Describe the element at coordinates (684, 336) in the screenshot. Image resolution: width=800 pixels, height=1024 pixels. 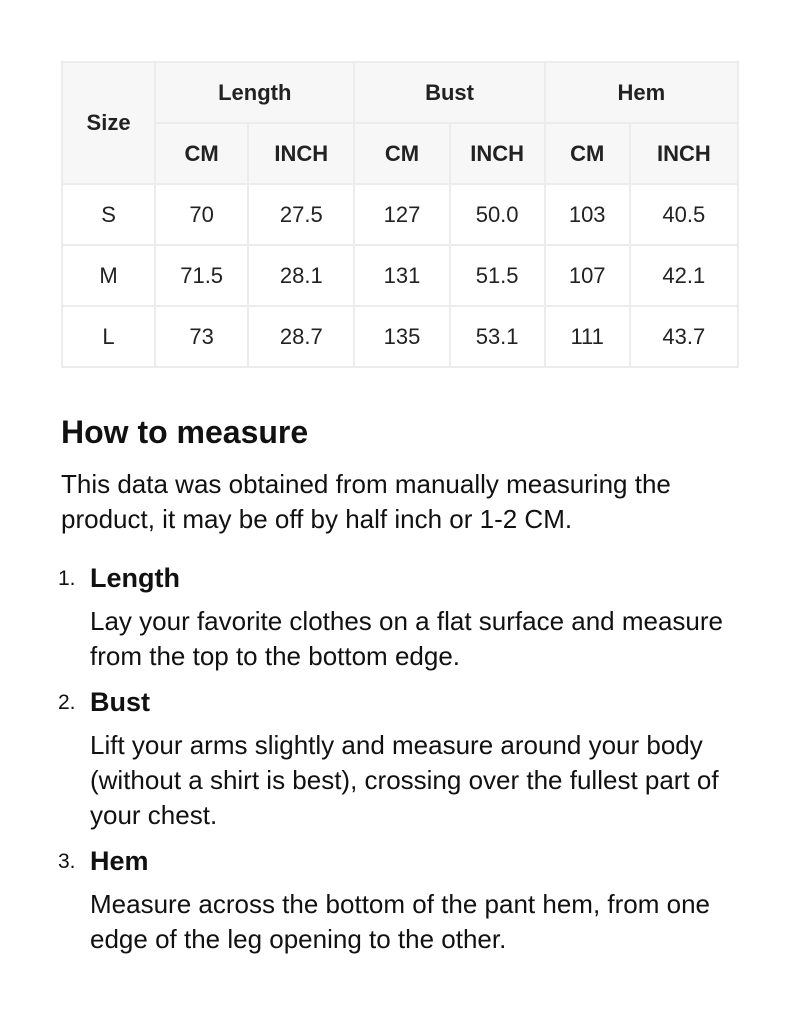
I see `cell: 43.7` at that location.